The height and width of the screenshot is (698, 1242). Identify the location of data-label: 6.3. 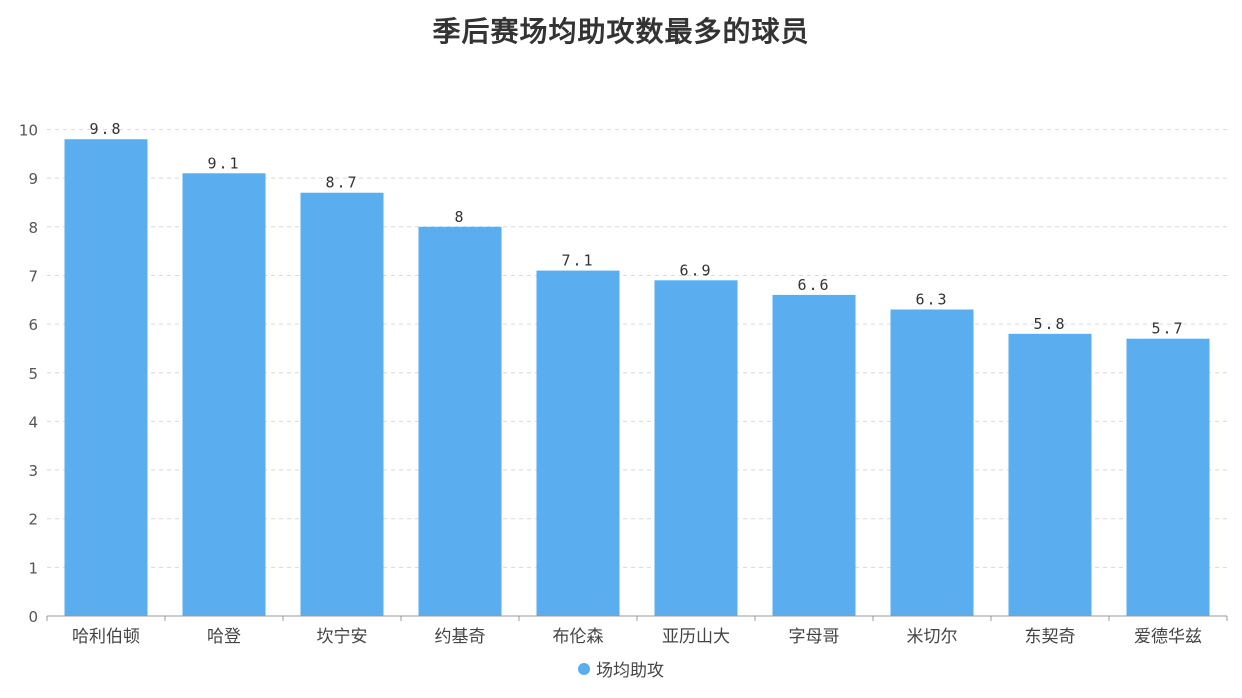
(931, 300).